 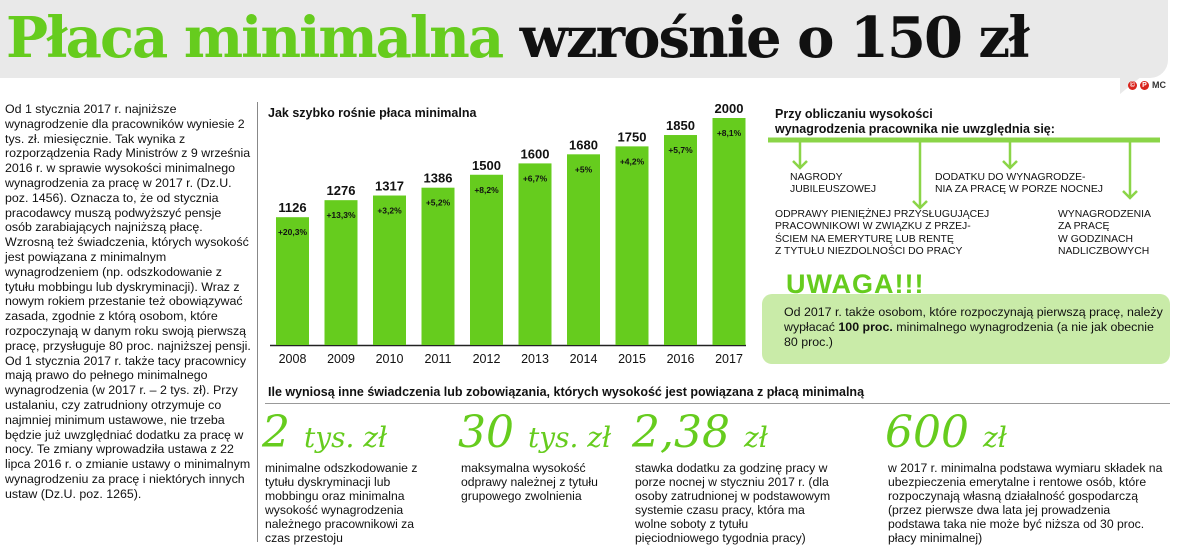 What do you see at coordinates (389, 270) in the screenshot?
I see `bar-2010` at bounding box center [389, 270].